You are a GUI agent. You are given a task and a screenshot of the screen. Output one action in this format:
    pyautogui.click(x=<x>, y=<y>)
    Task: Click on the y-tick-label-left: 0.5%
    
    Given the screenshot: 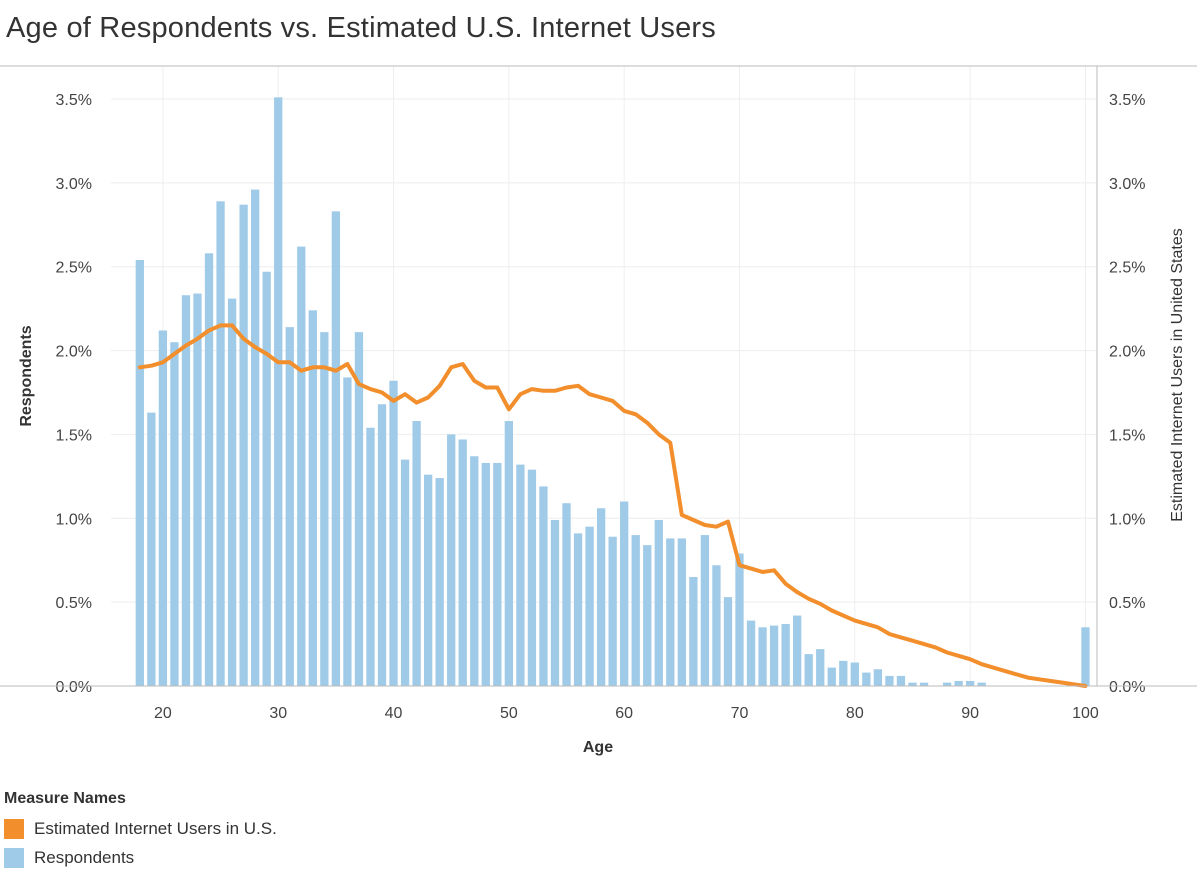 What is the action you would take?
    pyautogui.click(x=74, y=603)
    